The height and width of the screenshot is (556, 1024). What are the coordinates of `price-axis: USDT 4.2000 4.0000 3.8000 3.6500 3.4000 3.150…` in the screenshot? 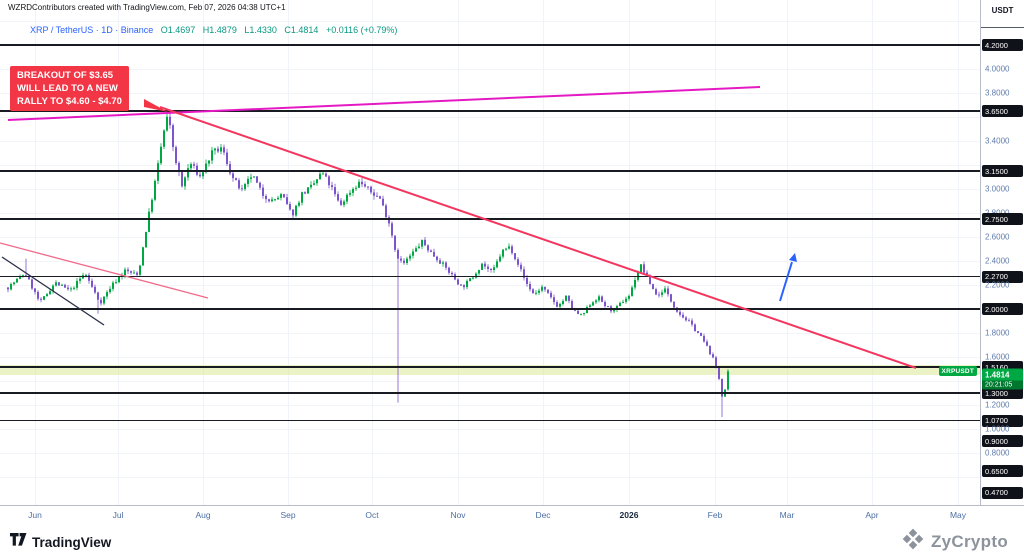 It's located at (1002, 252).